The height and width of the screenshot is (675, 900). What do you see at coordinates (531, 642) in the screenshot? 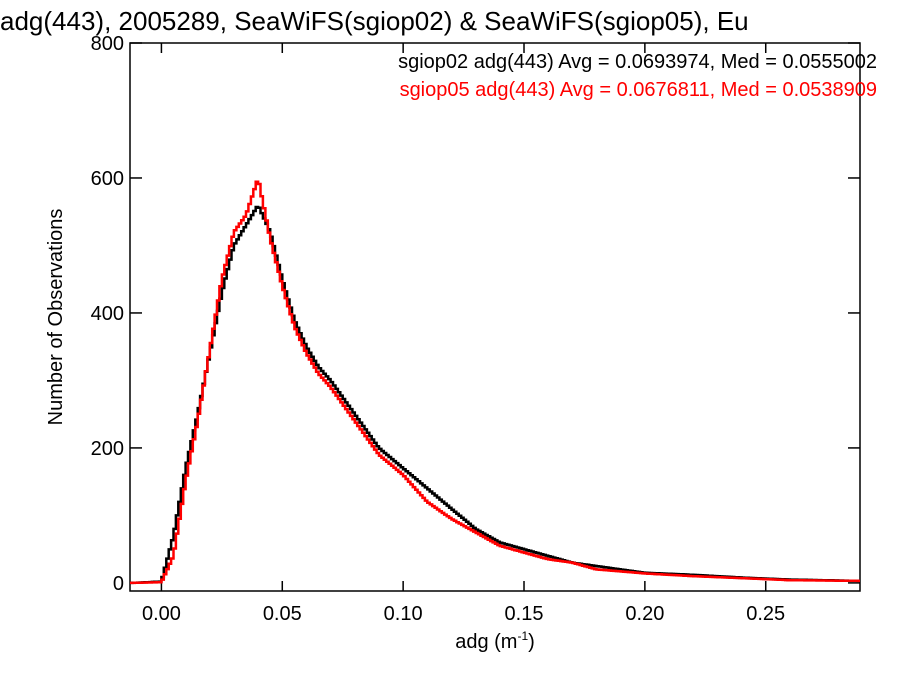
I see `x-axis-label-close: )` at bounding box center [531, 642].